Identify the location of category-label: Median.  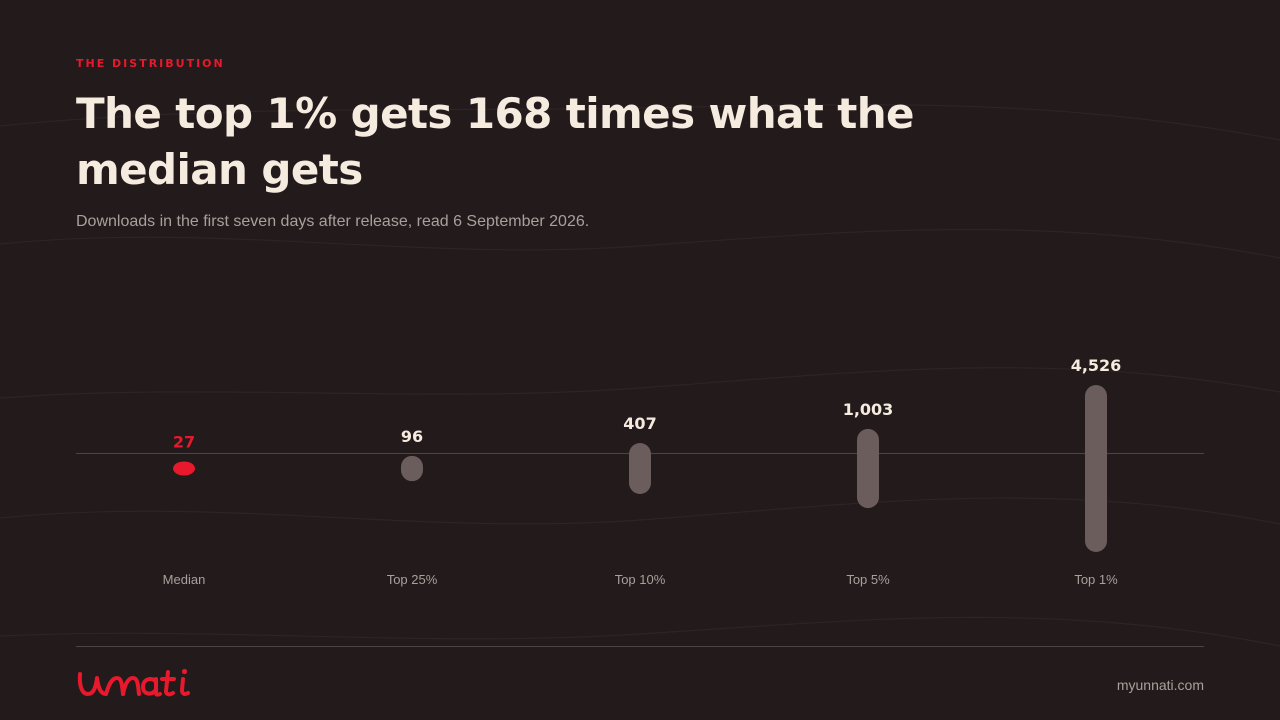
(184, 579).